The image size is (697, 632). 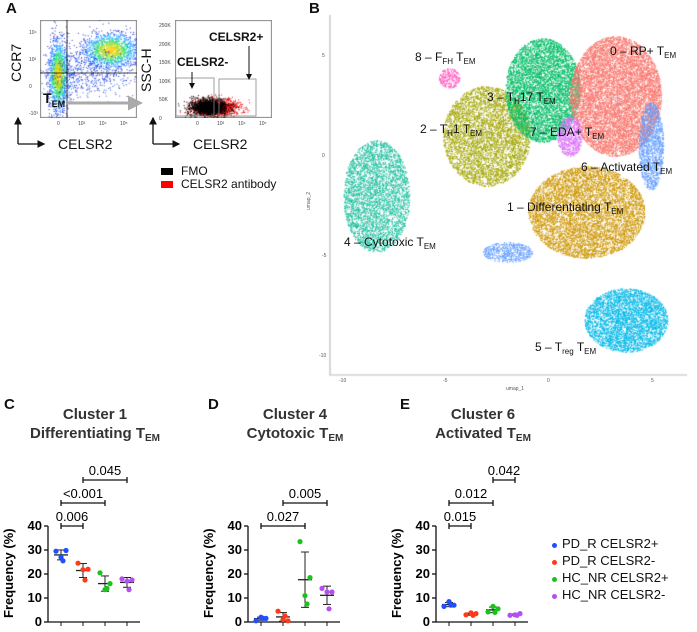 I want to click on panel-label-d: D, so click(x=213, y=404).